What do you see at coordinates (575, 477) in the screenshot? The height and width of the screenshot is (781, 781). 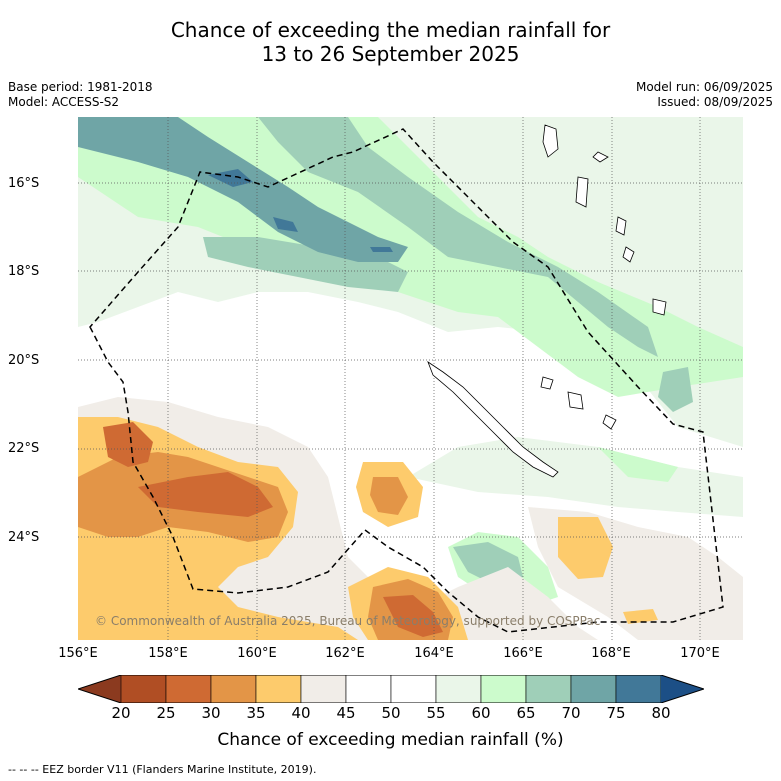 I see `zone-55-60-east` at bounding box center [575, 477].